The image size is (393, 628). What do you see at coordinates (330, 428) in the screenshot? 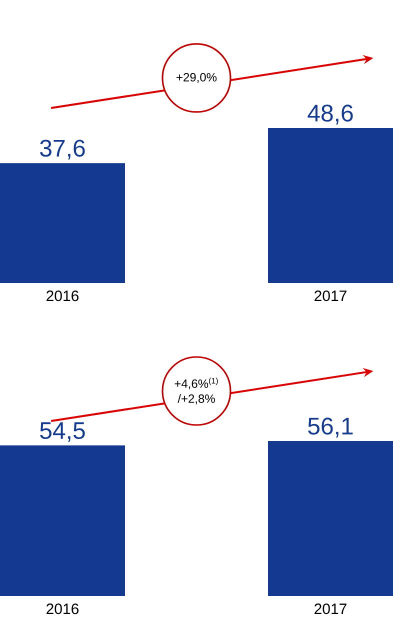
I see `data-label: 56,1` at bounding box center [330, 428].